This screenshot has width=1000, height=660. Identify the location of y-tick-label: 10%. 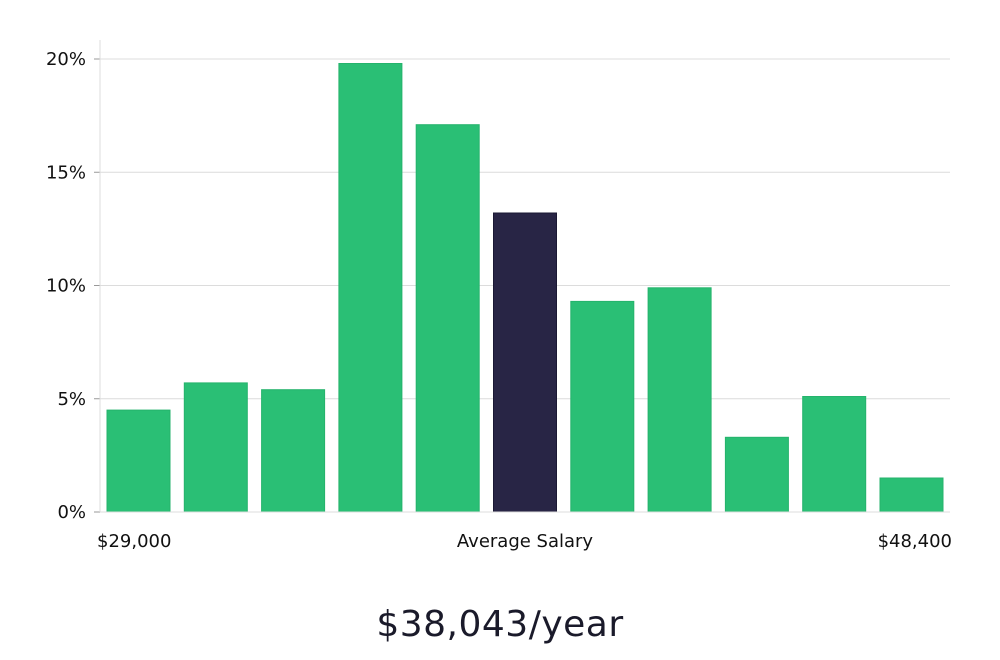
(66, 286).